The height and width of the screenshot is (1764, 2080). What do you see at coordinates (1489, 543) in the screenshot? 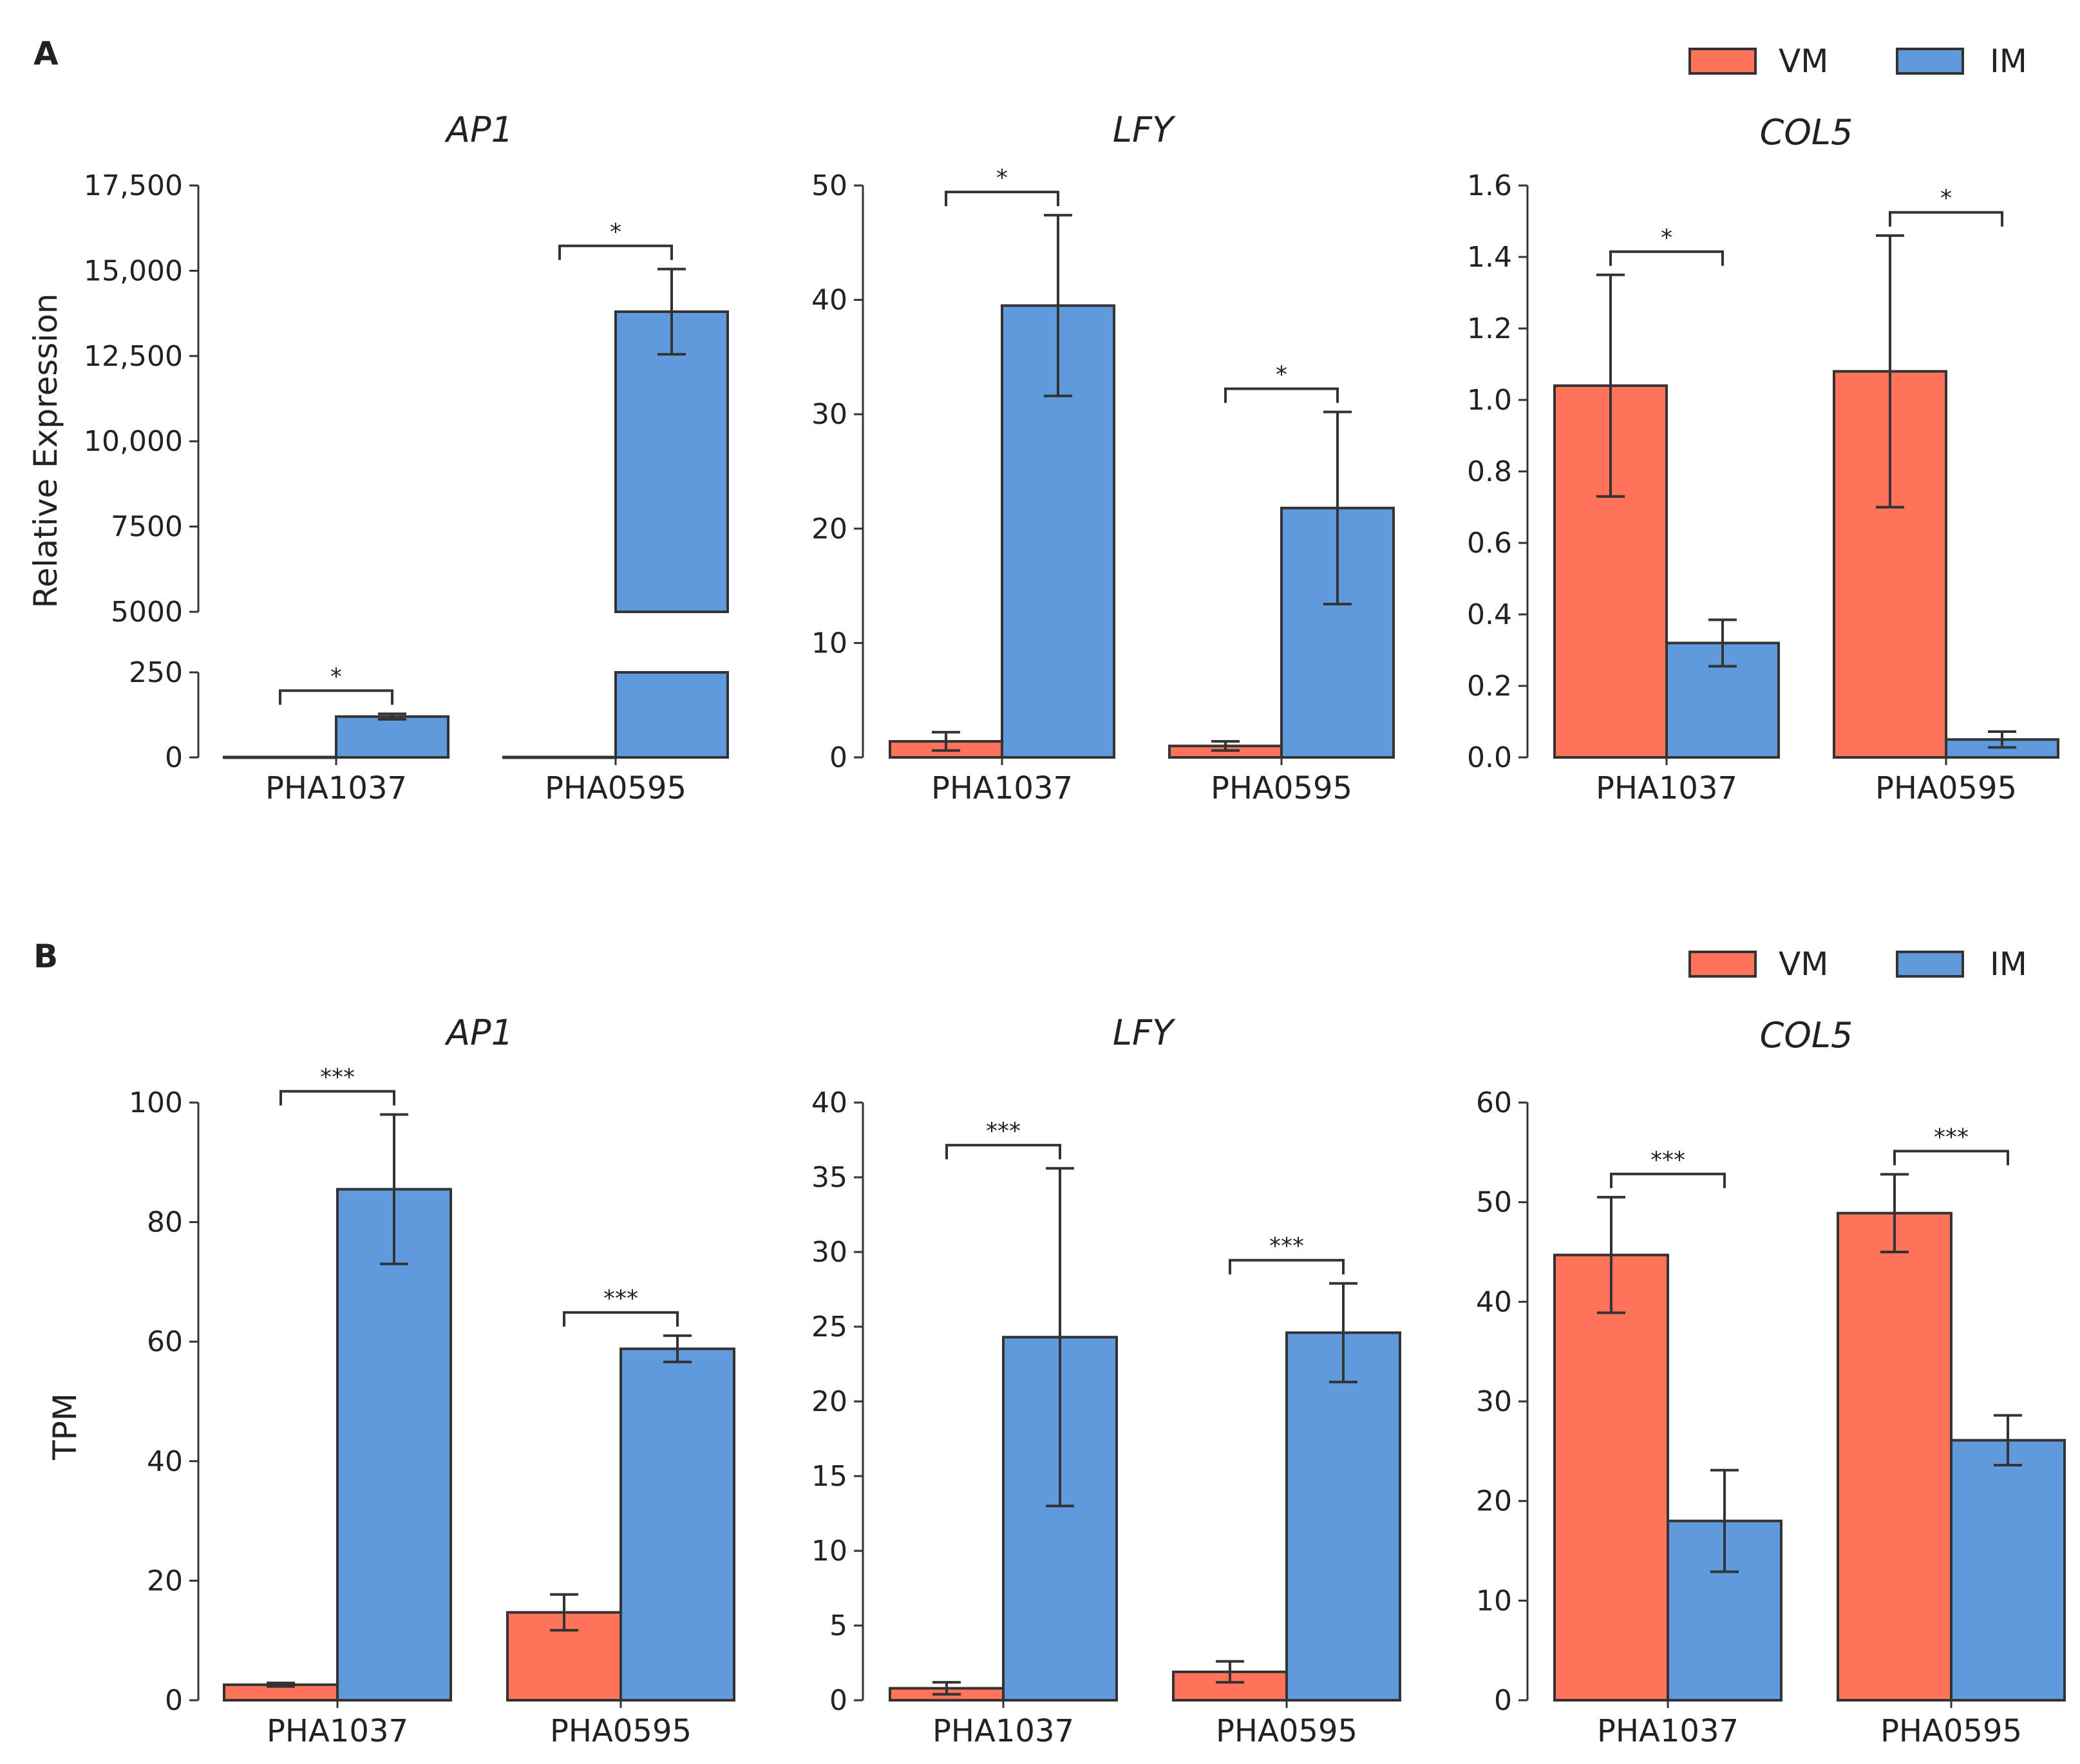
I see `y-tick-label: 0.6` at bounding box center [1489, 543].